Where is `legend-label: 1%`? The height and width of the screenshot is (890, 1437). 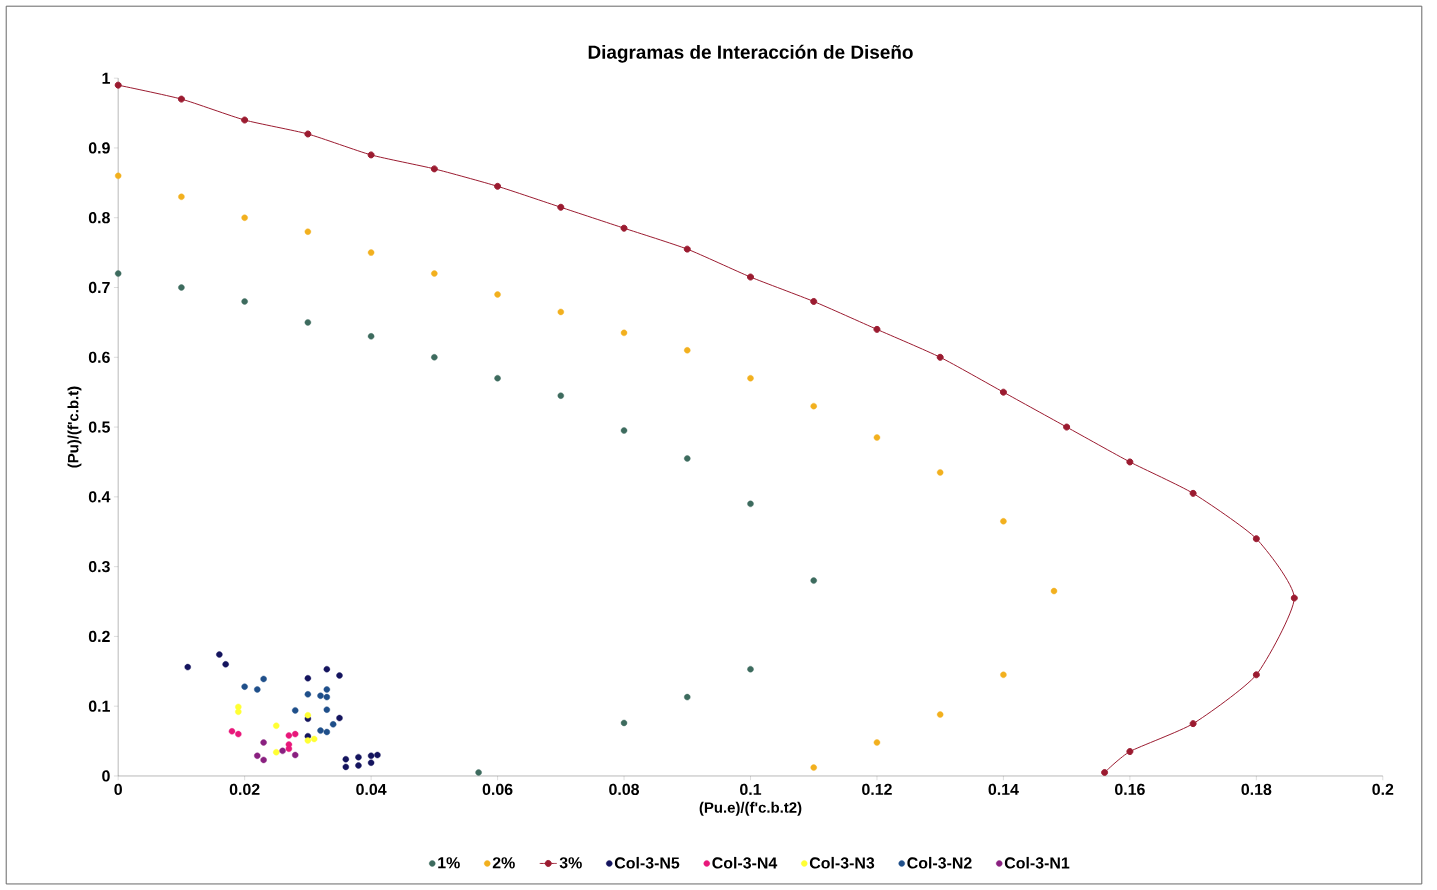
legend-label: 1% is located at coordinates (449, 863).